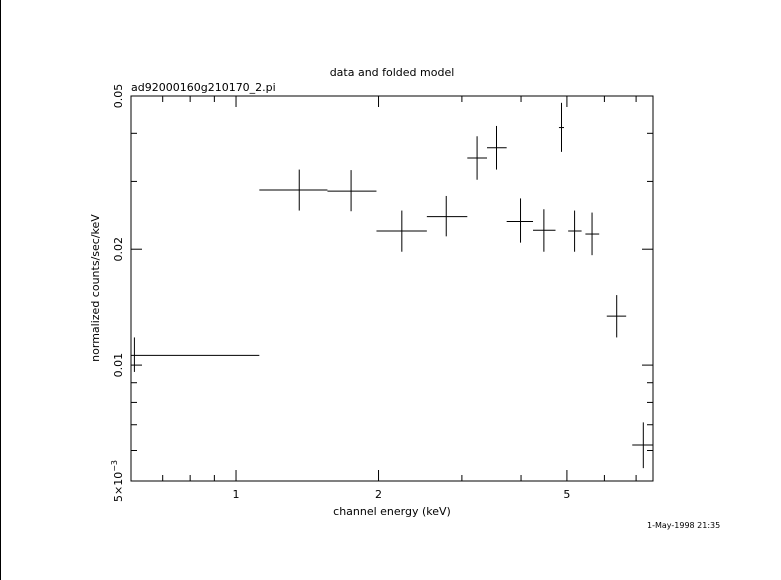  Describe the element at coordinates (203, 87) in the screenshot. I see `chart-subtitle: ad92000160g210170_2.pi` at that location.